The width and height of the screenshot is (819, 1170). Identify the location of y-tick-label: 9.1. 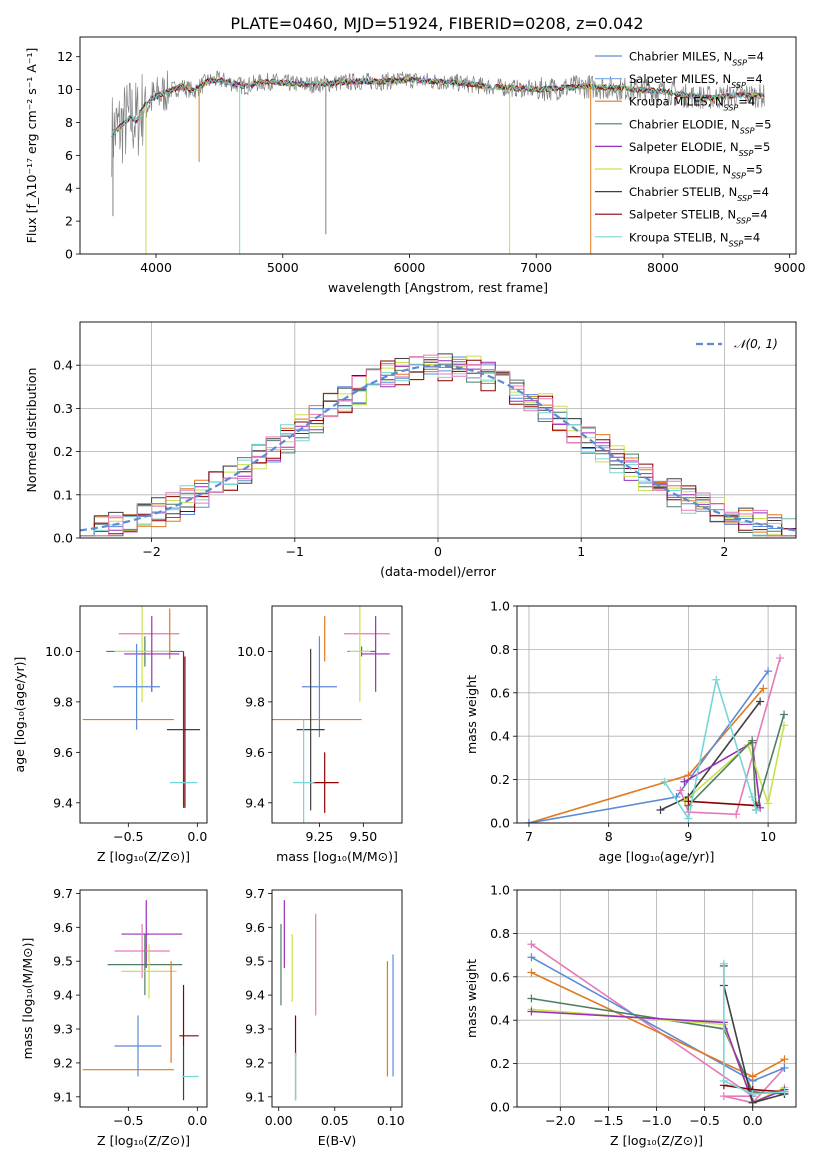
(63, 1096).